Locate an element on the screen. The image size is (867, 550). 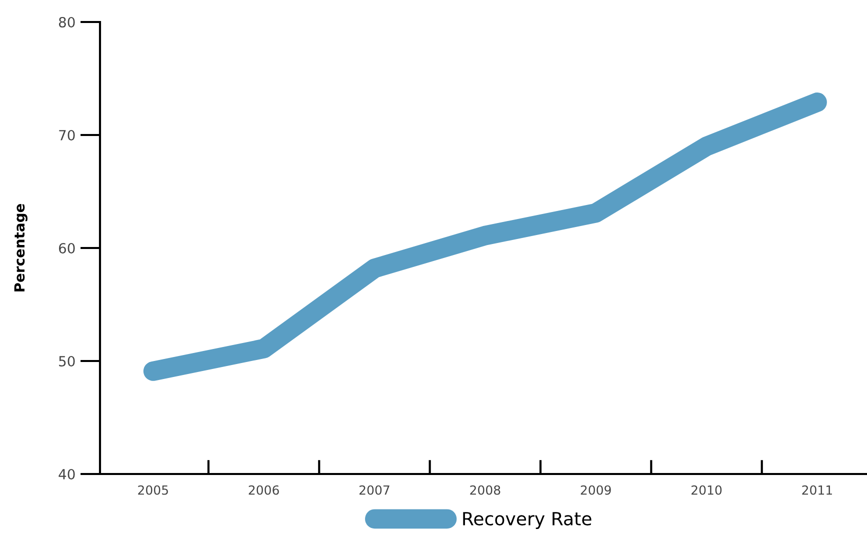
x-tick-label: 2008 is located at coordinates (485, 490).